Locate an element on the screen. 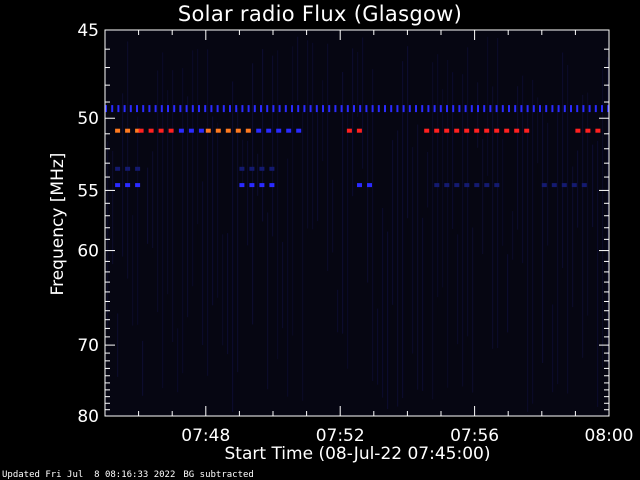  x-tick-label: 07:48 is located at coordinates (205, 436).